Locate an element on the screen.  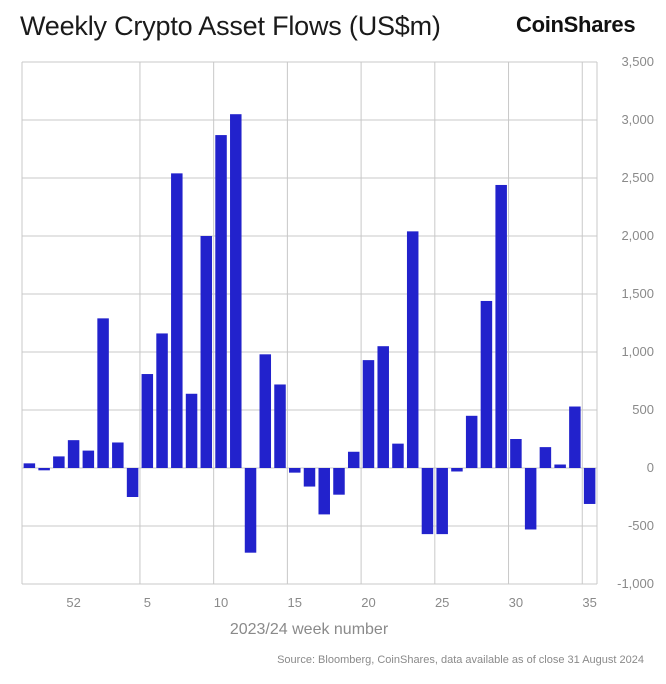
x-tick-label: 10 is located at coordinates (221, 602).